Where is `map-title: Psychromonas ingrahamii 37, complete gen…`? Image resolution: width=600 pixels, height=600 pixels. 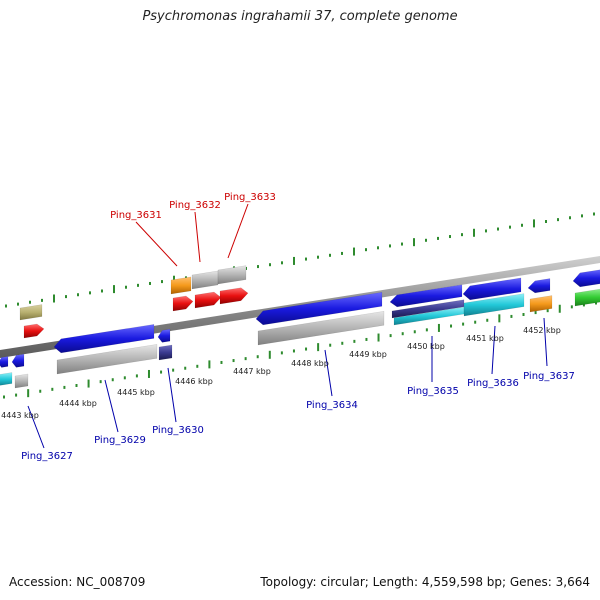
map-title: Psychromonas ingrahamii 37, complete gen… is located at coordinates (300, 16).